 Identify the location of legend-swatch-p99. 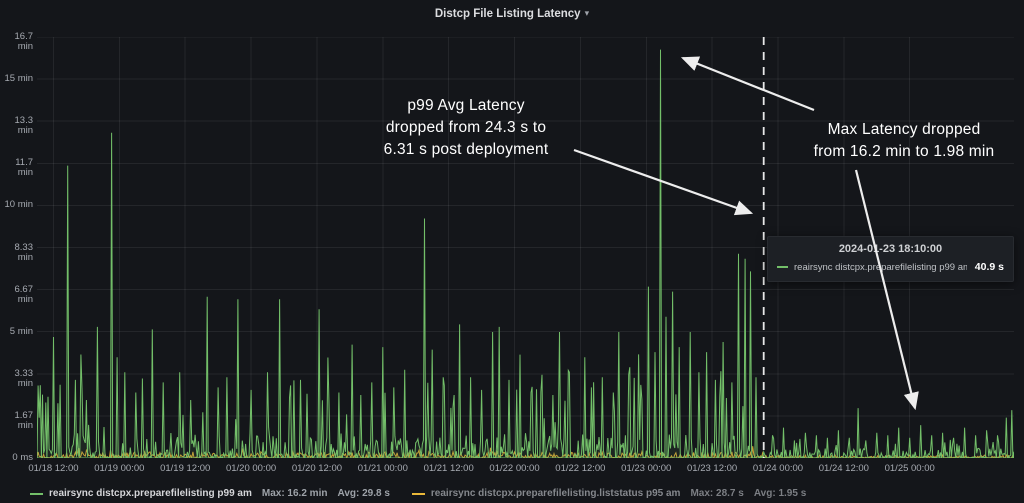
(36, 493).